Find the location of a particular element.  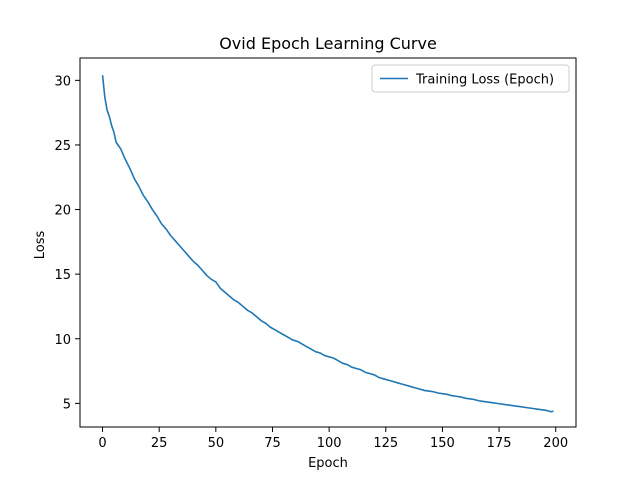

y-tick-label: 25 is located at coordinates (62, 146).